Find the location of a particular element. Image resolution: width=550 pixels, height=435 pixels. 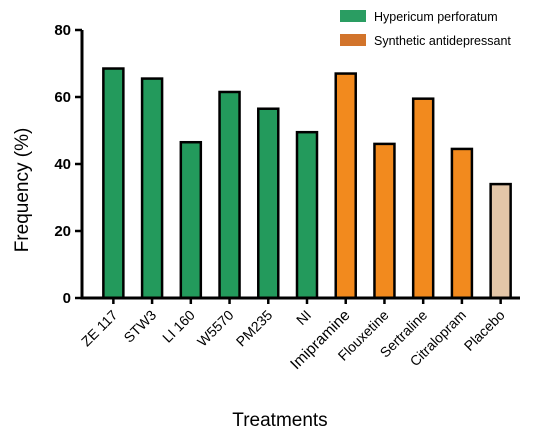

legend-swatch-synthetic is located at coordinates (353, 40).